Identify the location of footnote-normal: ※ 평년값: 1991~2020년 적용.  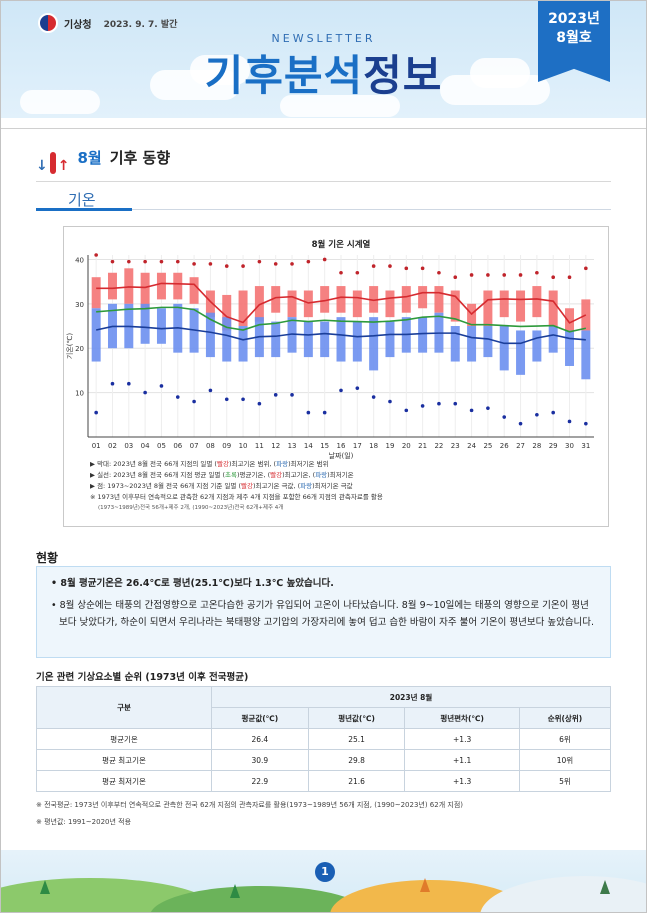
(84, 822).